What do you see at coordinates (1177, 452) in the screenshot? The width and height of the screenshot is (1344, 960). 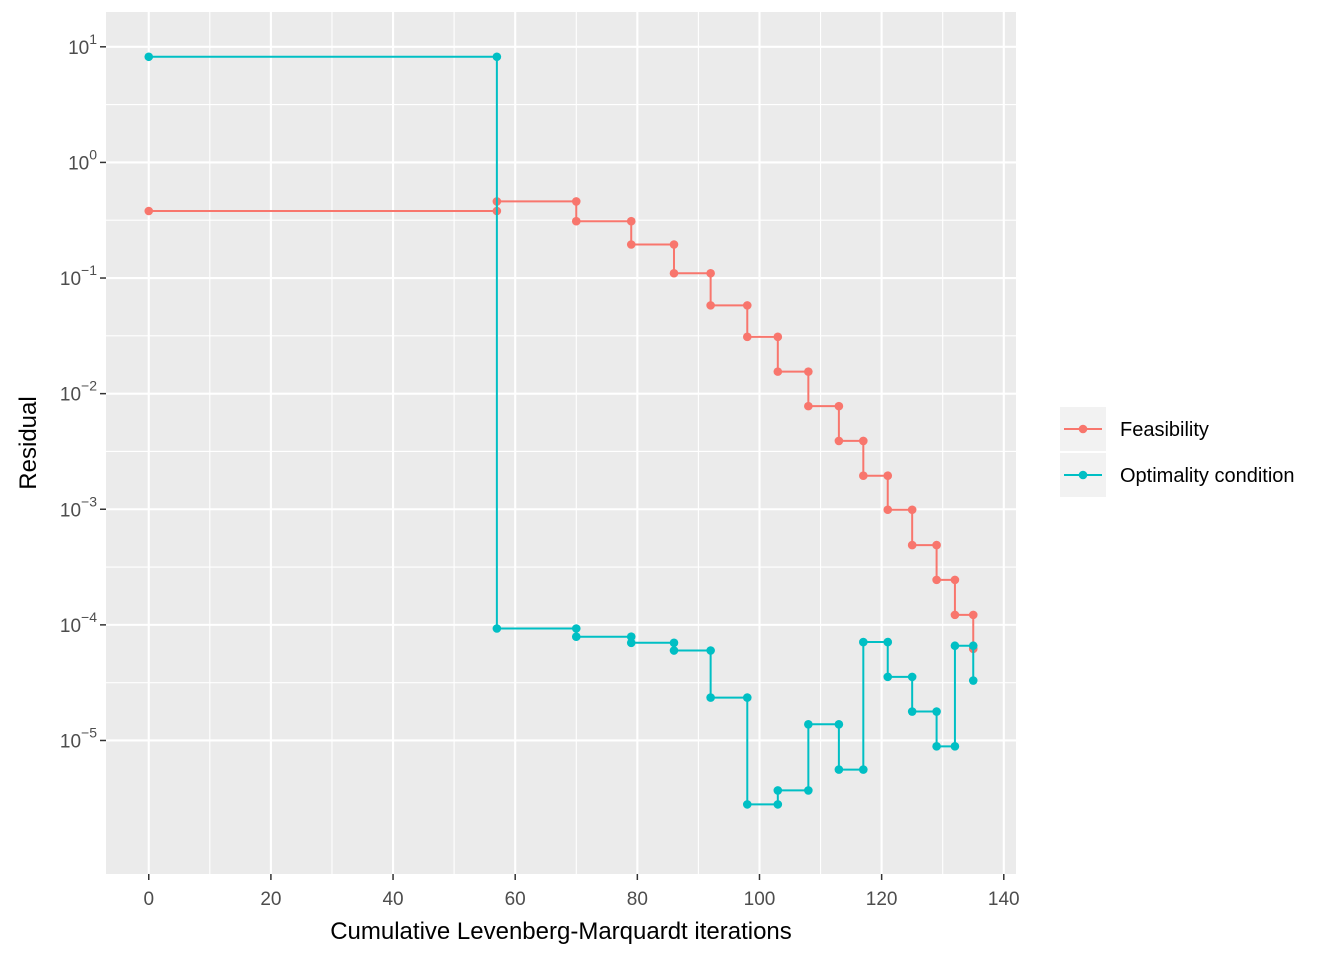 I see `legend: Feasibility Optimality condition` at bounding box center [1177, 452].